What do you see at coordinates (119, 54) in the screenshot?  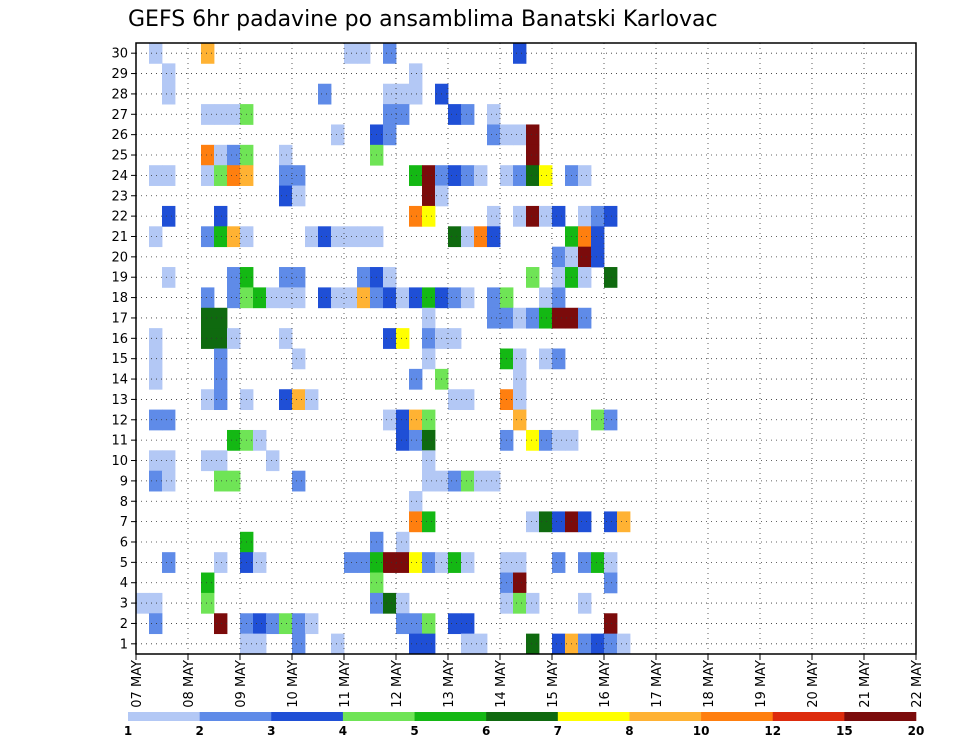 I see `y-tick-label: 30` at bounding box center [119, 54].